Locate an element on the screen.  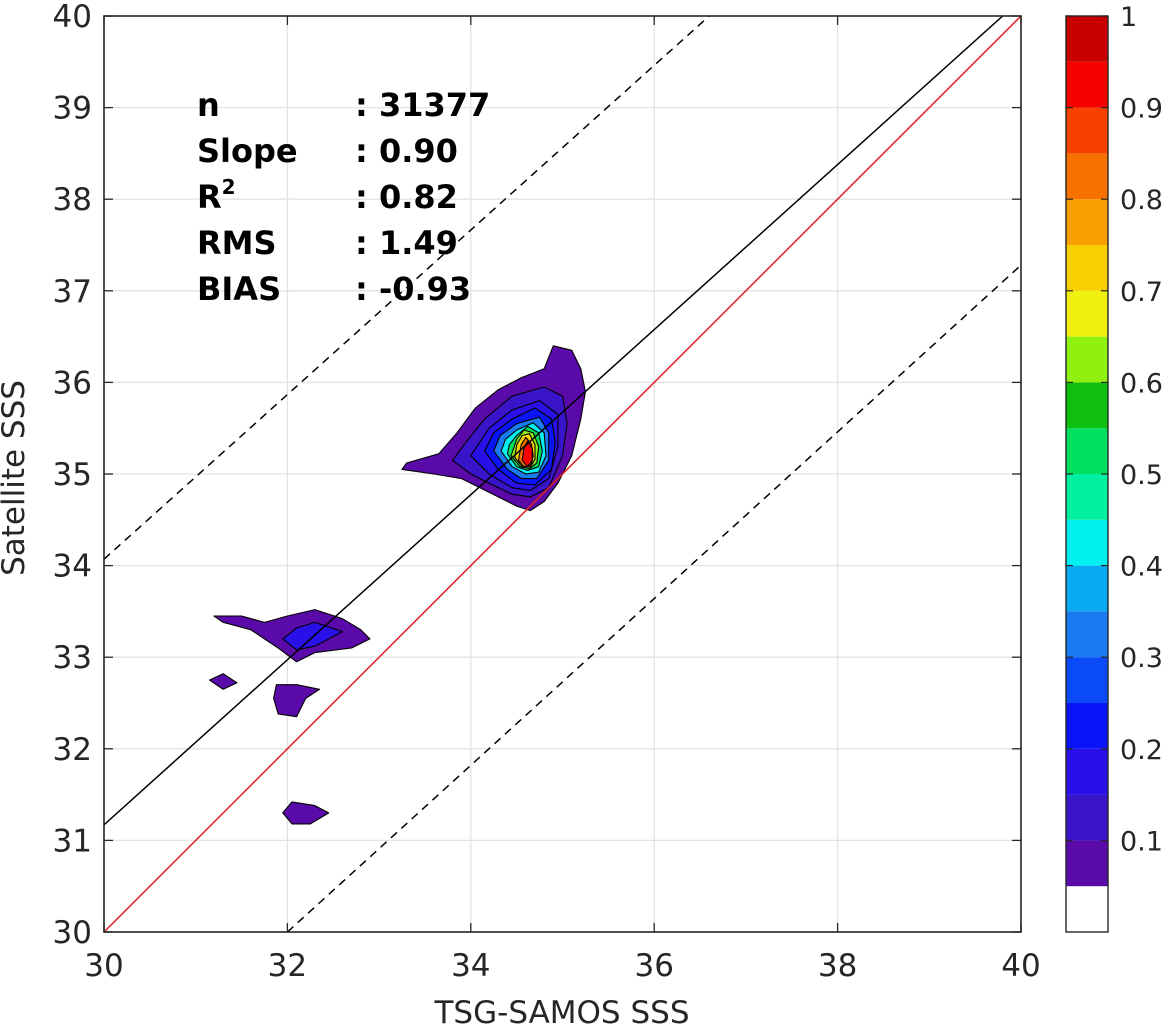
y-tick-label-0: 30 is located at coordinates (72, 933).